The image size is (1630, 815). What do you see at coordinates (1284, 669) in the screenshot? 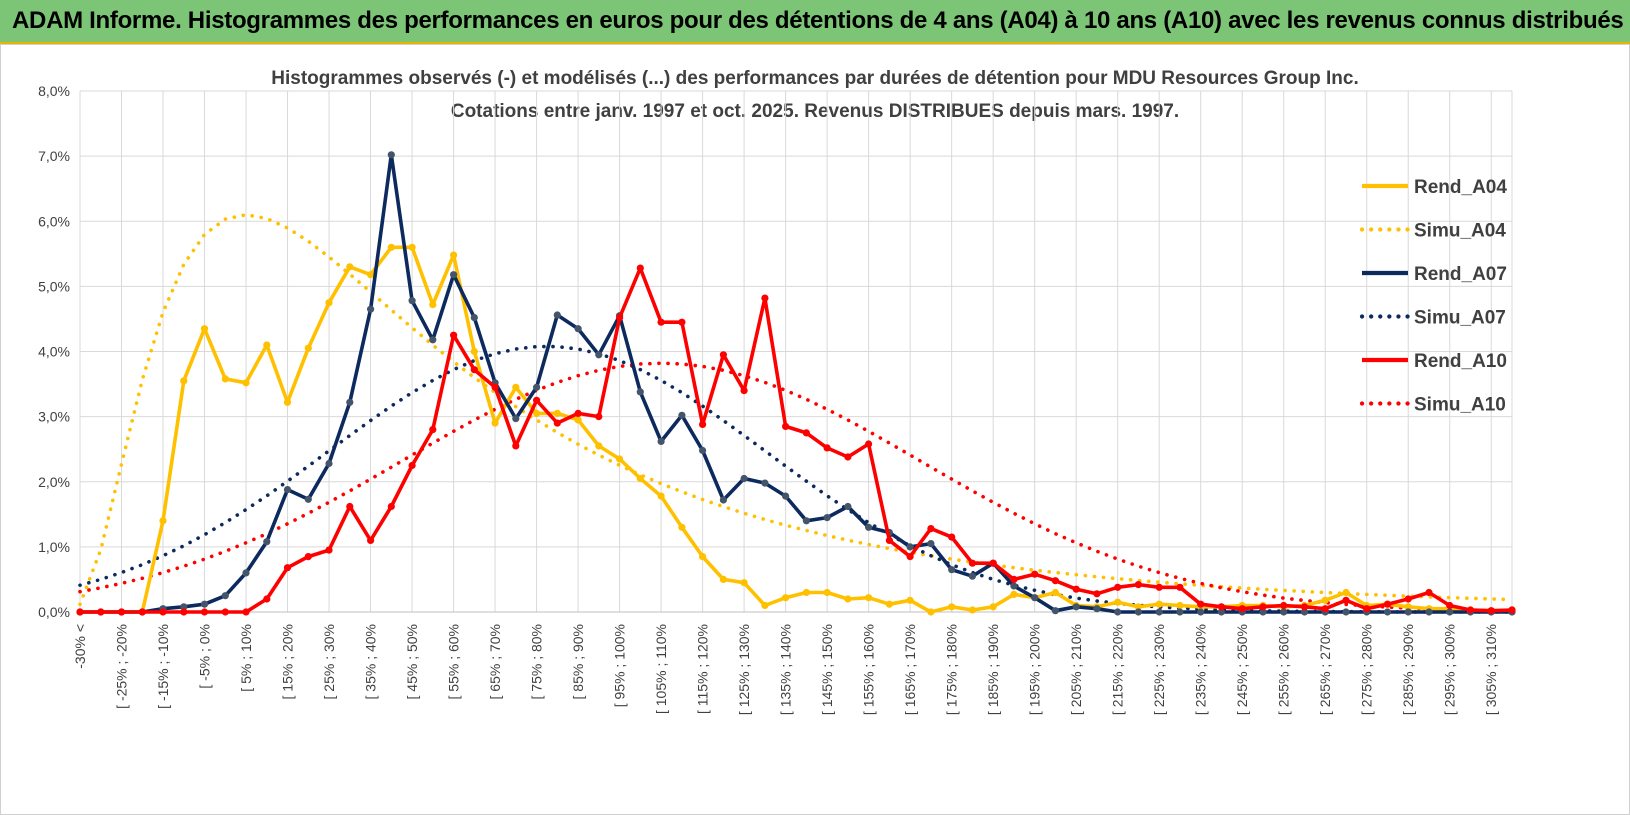
I see `x-tick-label: [ 255% ; 260%` at bounding box center [1284, 669].